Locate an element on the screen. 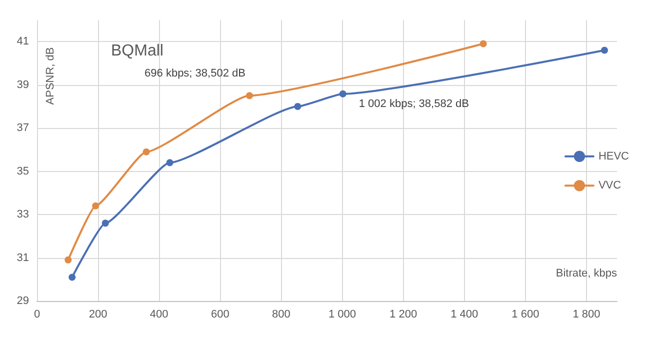 The height and width of the screenshot is (342, 652). annotation: 1 002 kbps; 38,582 dB is located at coordinates (413, 104).